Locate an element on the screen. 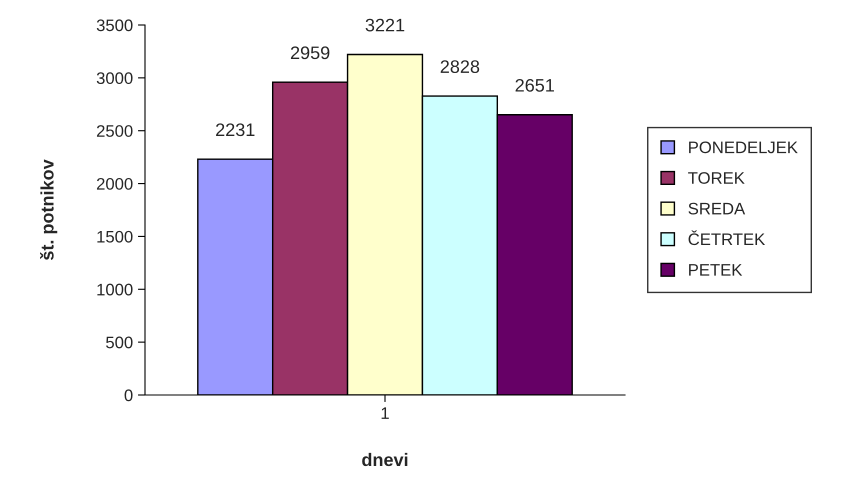 The height and width of the screenshot is (480, 858). x-tick-label: 1 is located at coordinates (385, 413).